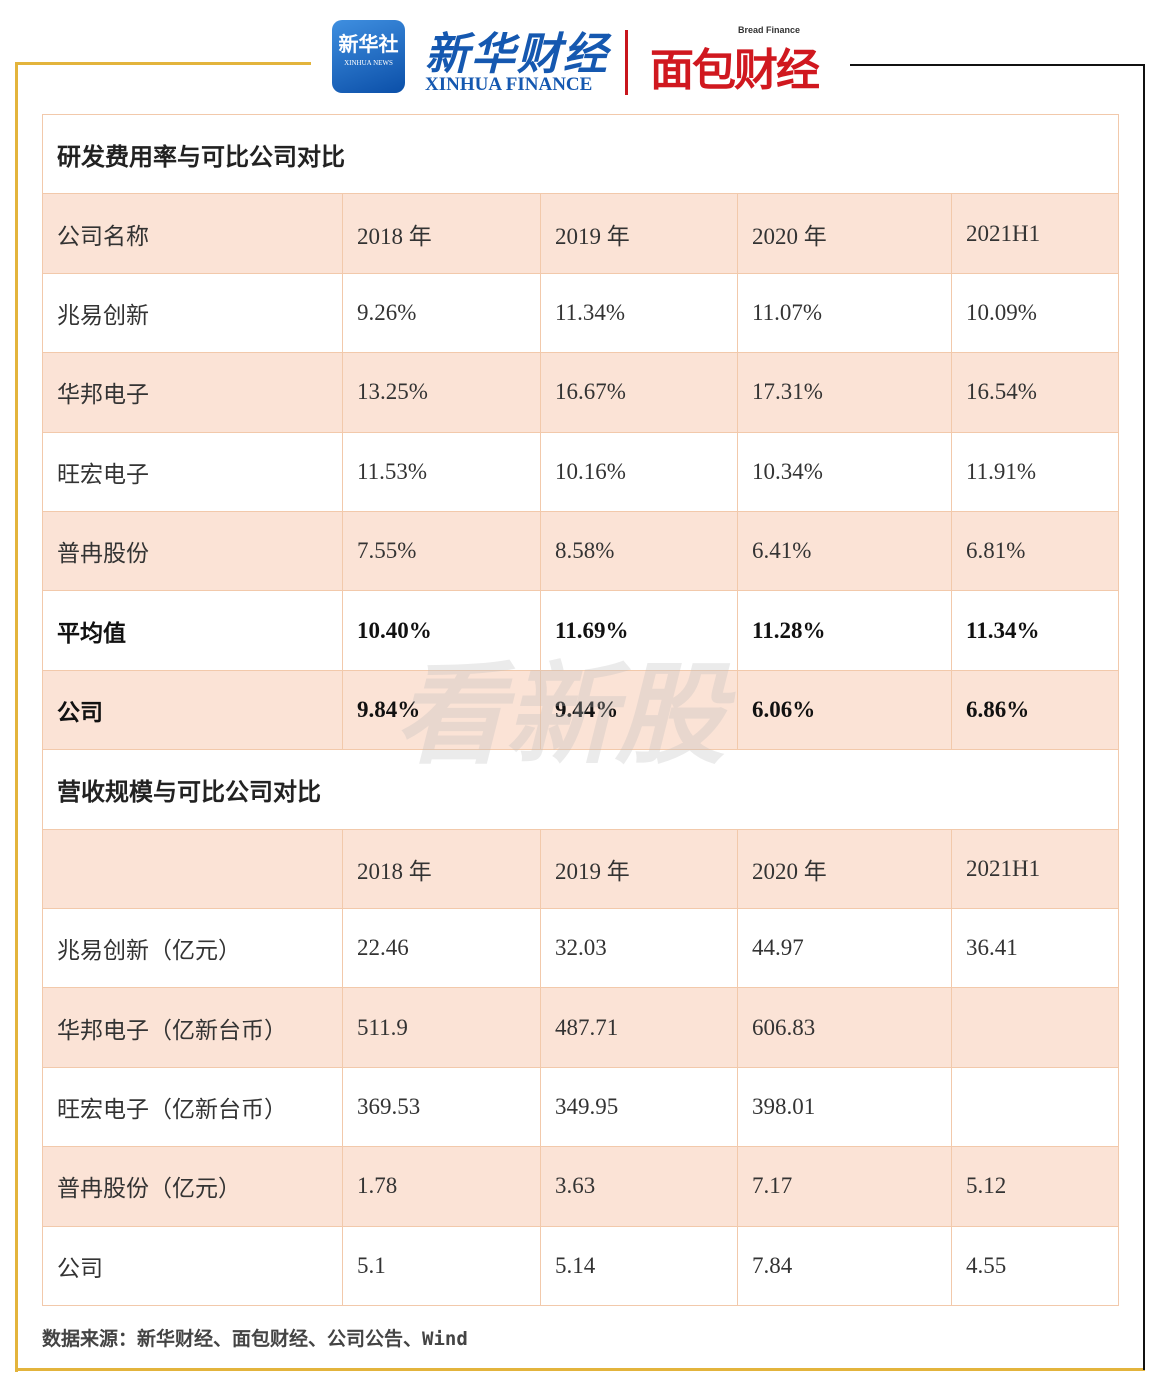  I want to click on logo-divider, so click(626, 62).